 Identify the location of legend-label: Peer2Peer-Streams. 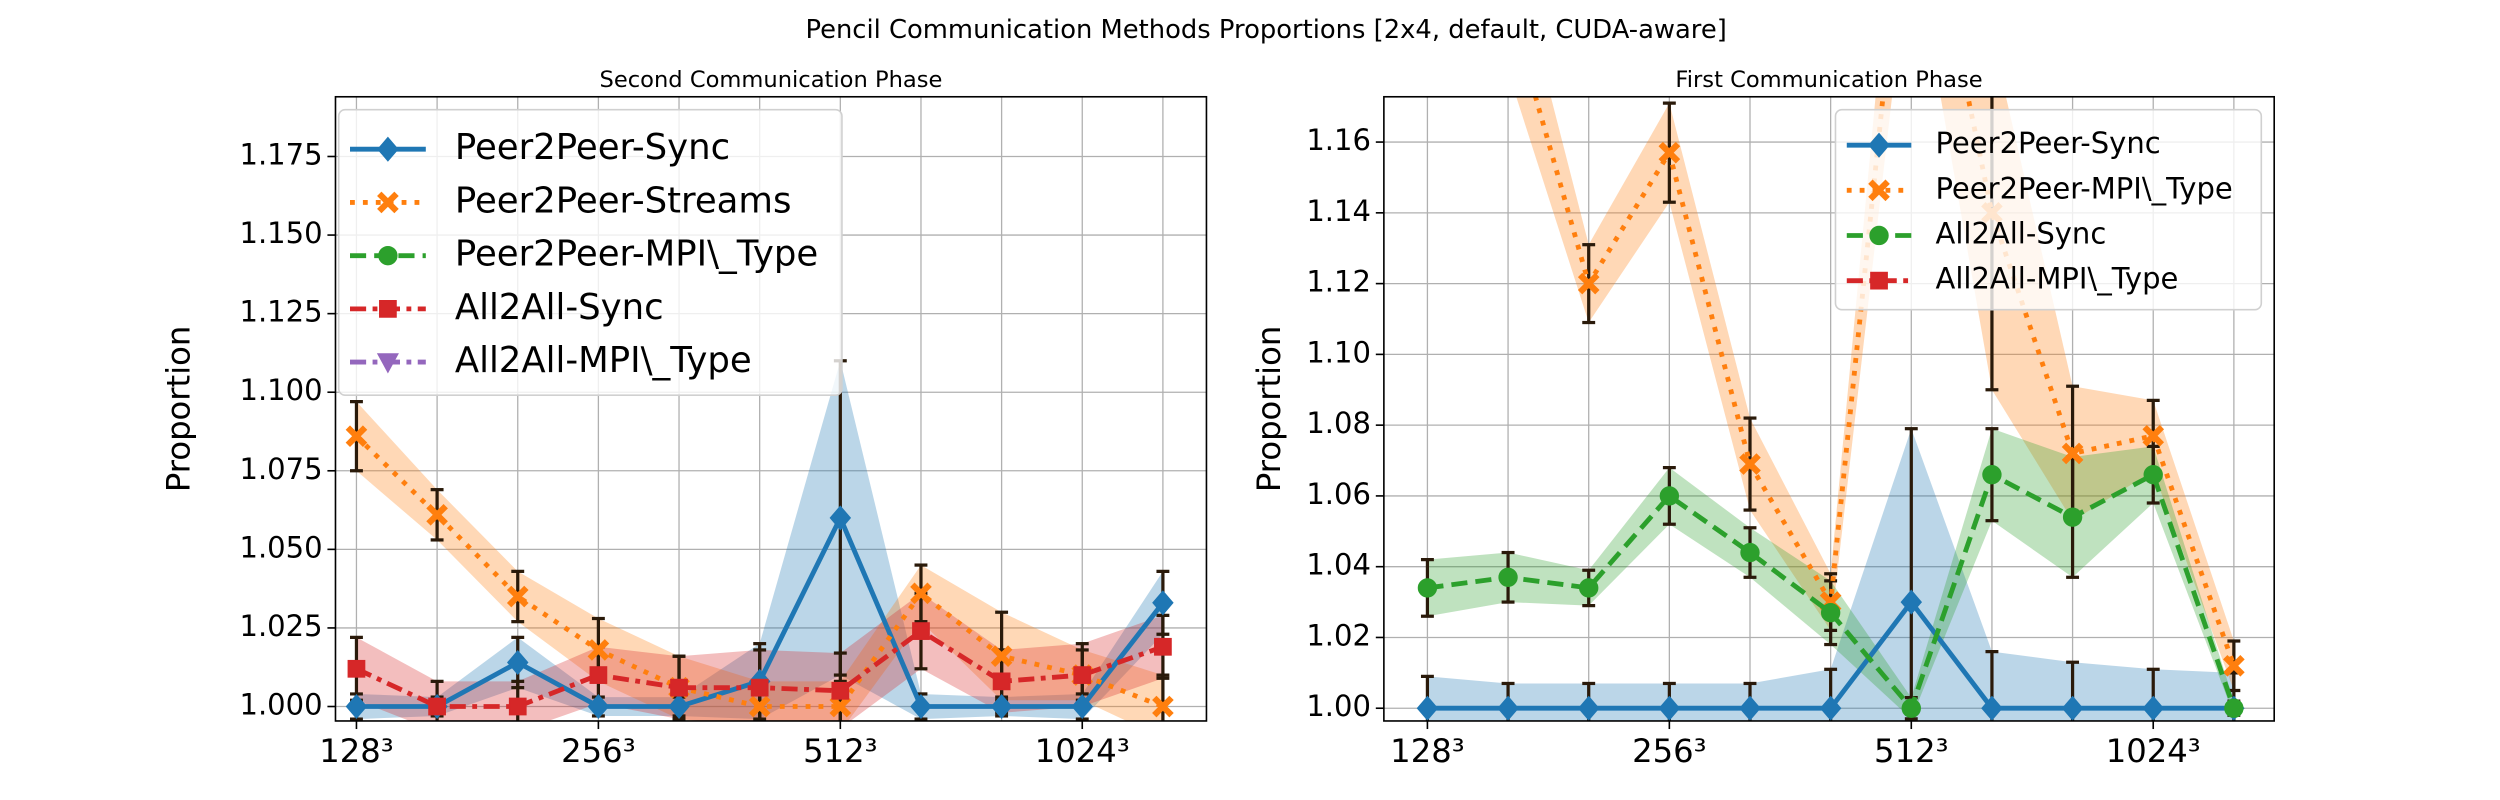
(623, 200).